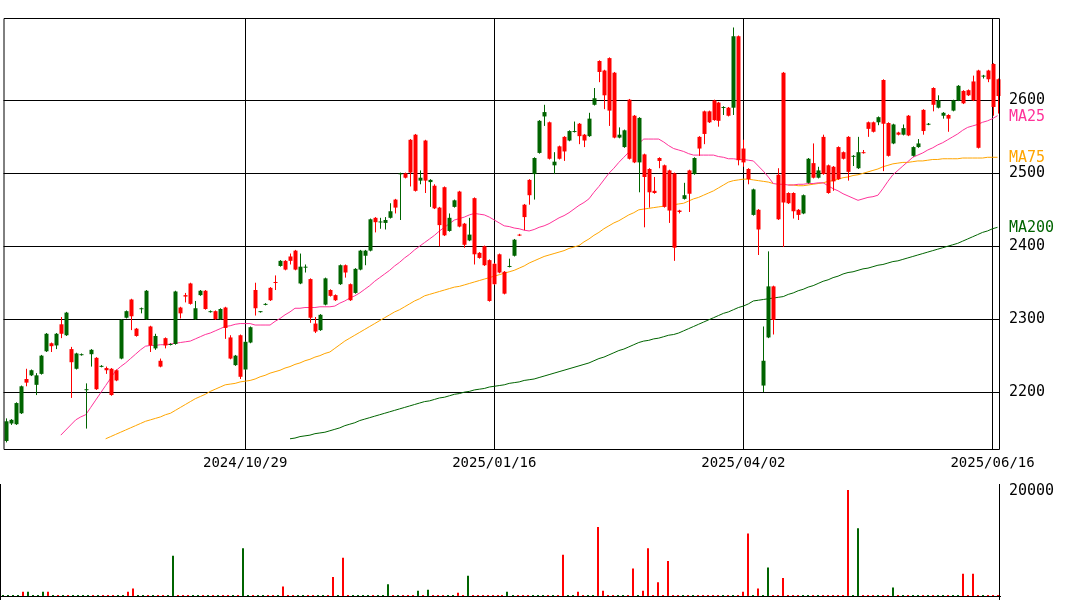 The height and width of the screenshot is (600, 1065). What do you see at coordinates (743, 462) in the screenshot?
I see `x-tick-label: 2025/04/02` at bounding box center [743, 462].